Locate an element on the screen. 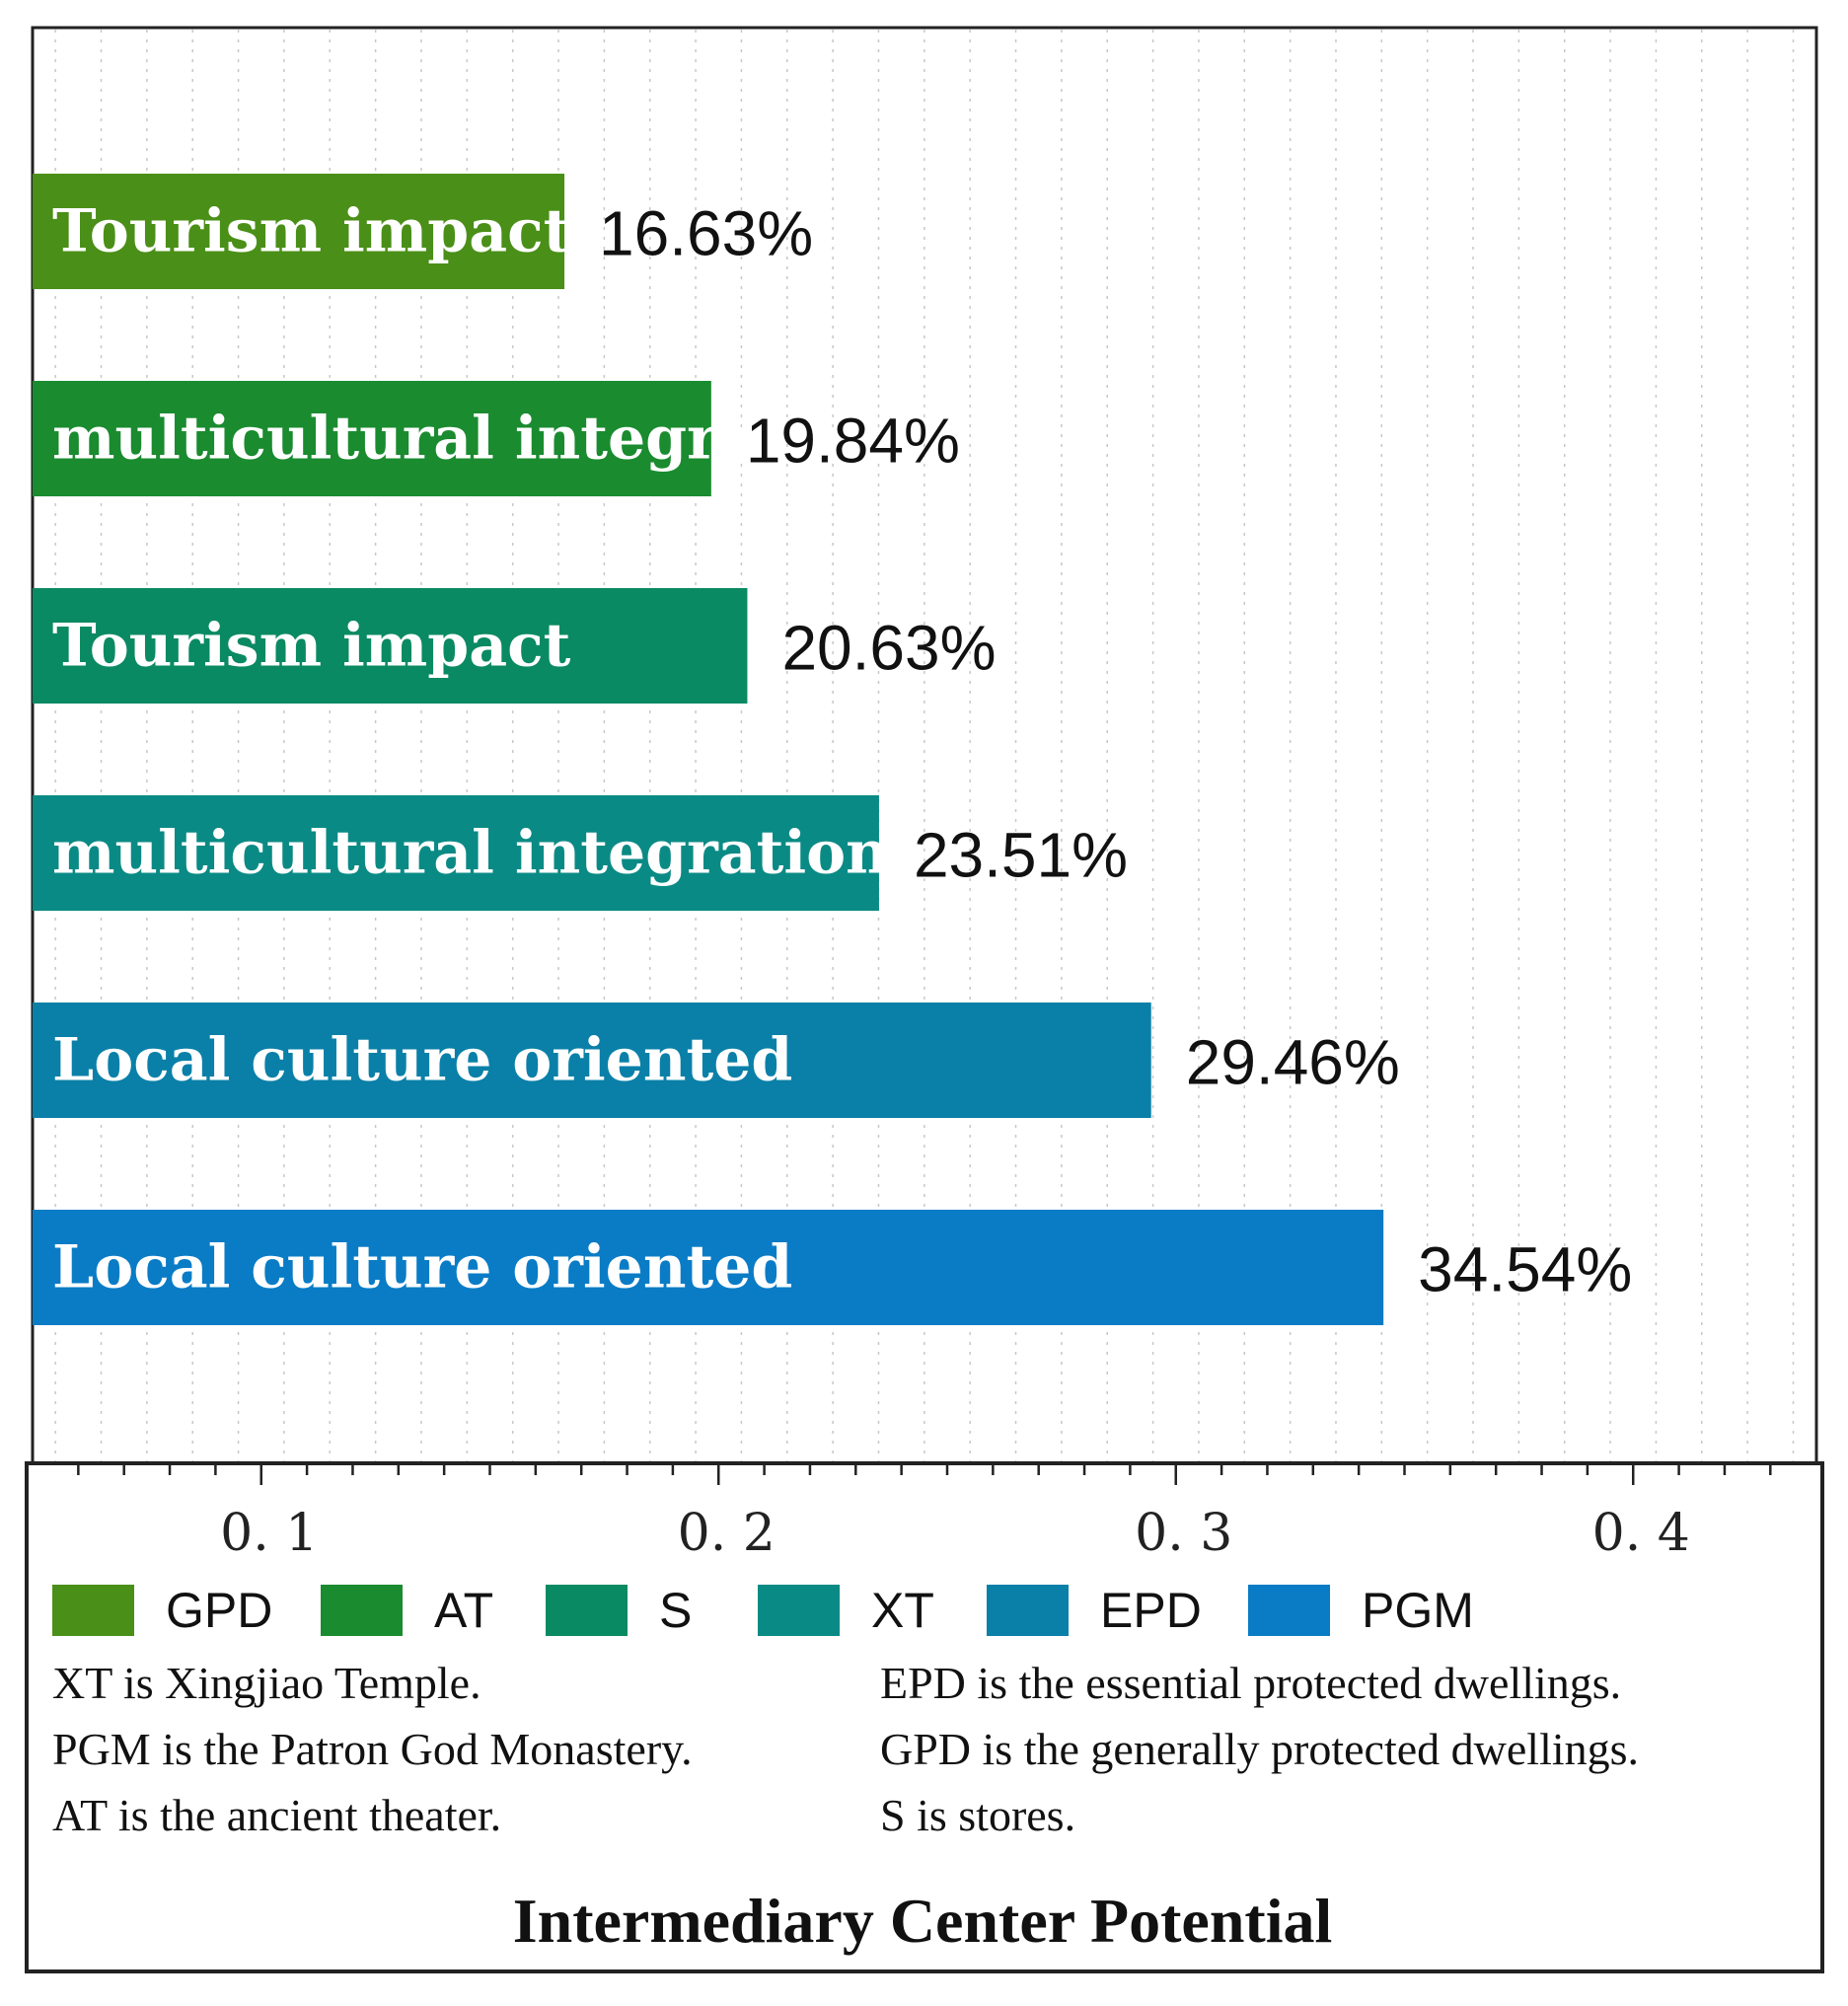 The image size is (1848, 2006). x-tick-label: 0. 2 is located at coordinates (727, 1534).